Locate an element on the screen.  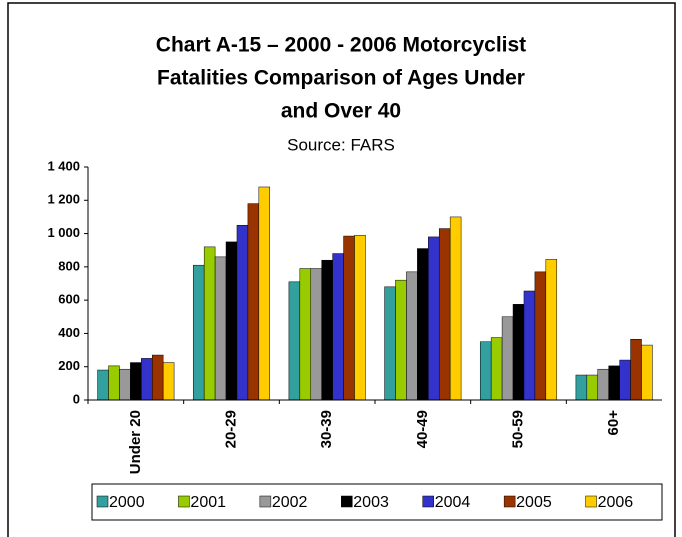
y-tick-label: 200 is located at coordinates (69, 365).